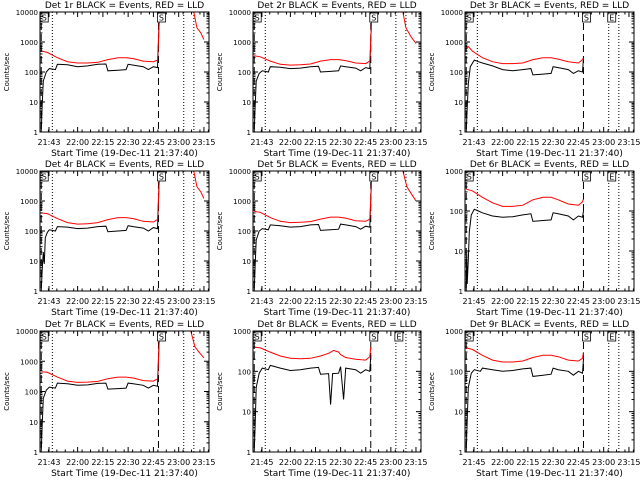 The width and height of the screenshot is (640, 480). I want to click on panel-title: Det 7r BLACK = Events, RED = LLD, so click(124, 325).